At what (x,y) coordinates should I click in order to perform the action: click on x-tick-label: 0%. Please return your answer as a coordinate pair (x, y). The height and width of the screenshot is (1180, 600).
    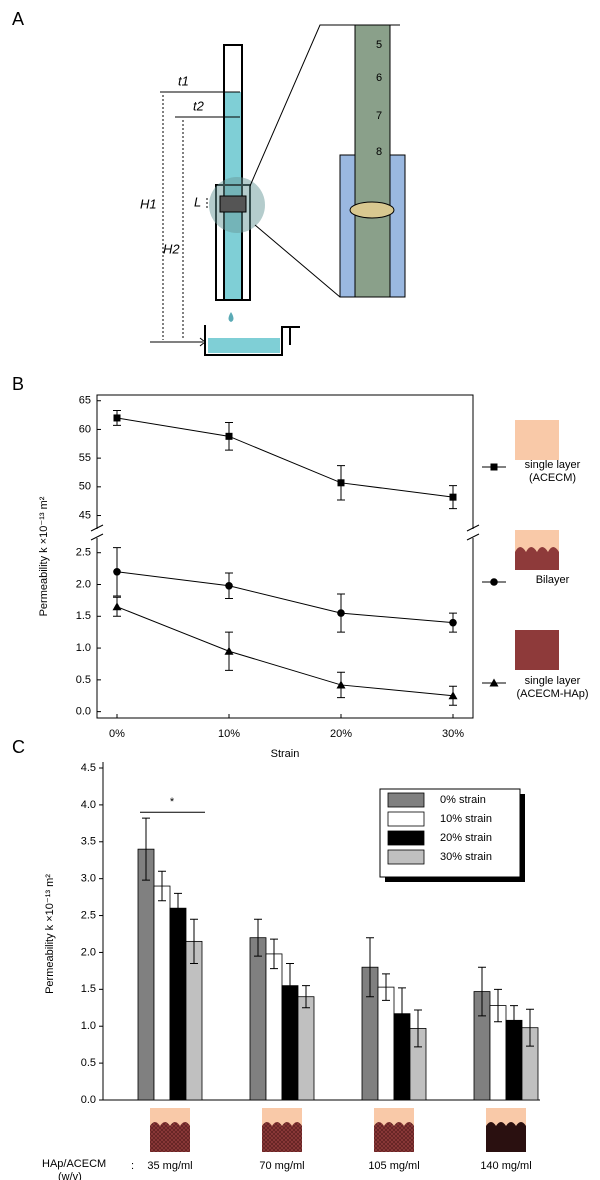
    Looking at the image, I should click on (117, 734).